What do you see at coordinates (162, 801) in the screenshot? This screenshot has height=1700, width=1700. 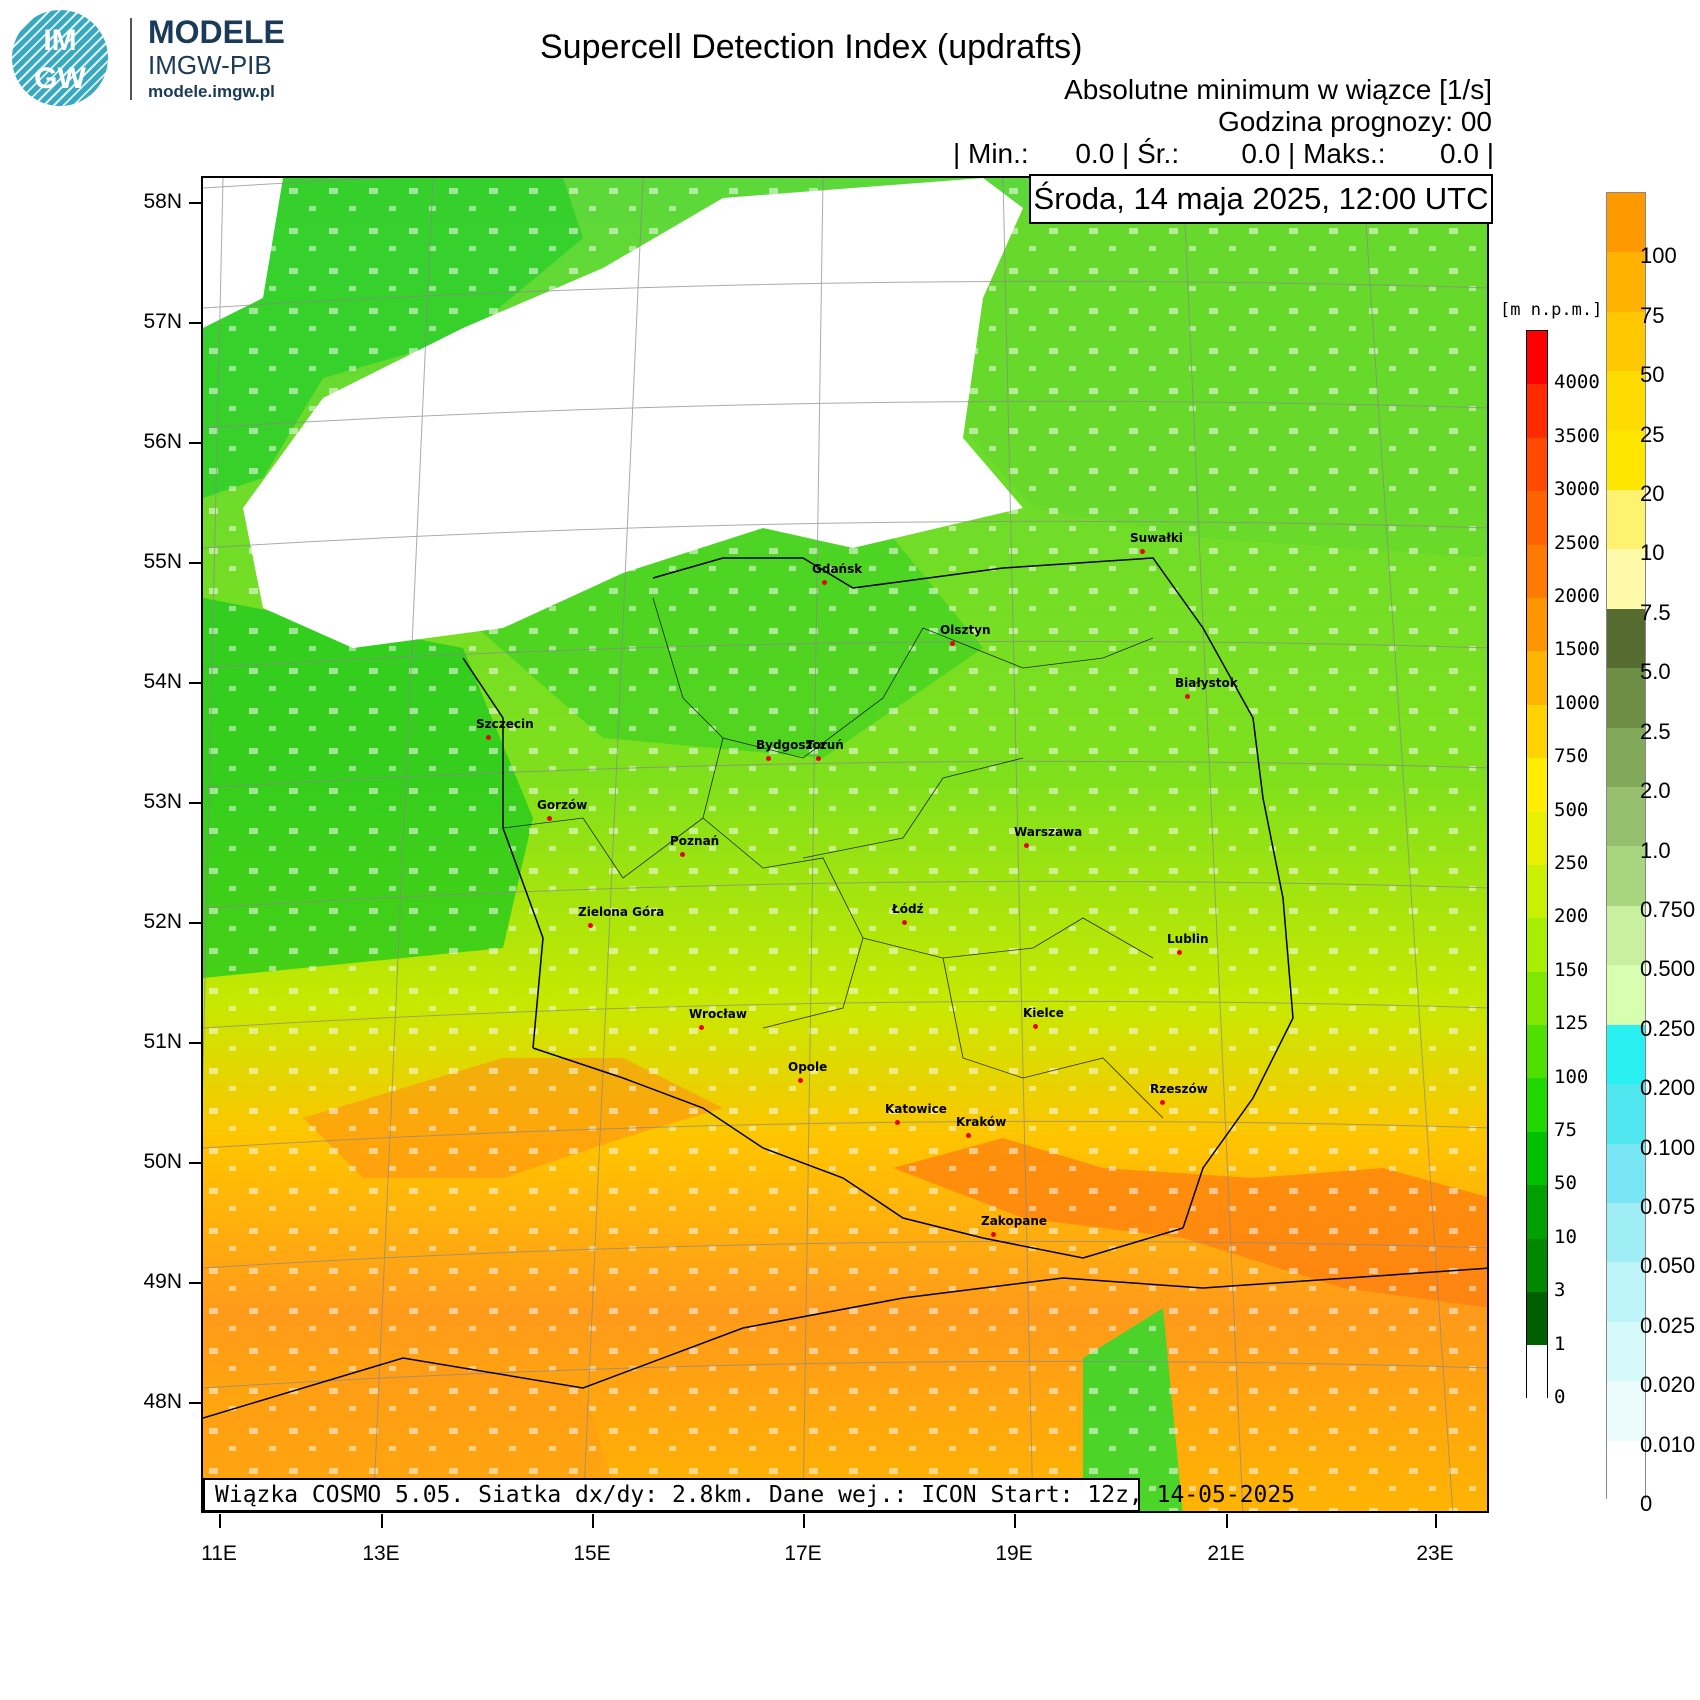 I see `lat-label-53N: 53N` at bounding box center [162, 801].